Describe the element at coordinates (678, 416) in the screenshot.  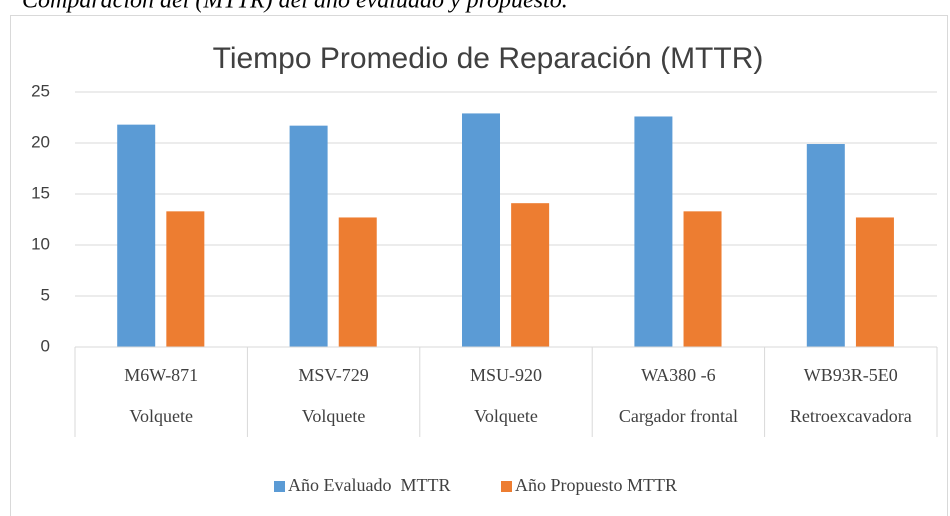
I see `x-group-label: Cargador frontal` at that location.